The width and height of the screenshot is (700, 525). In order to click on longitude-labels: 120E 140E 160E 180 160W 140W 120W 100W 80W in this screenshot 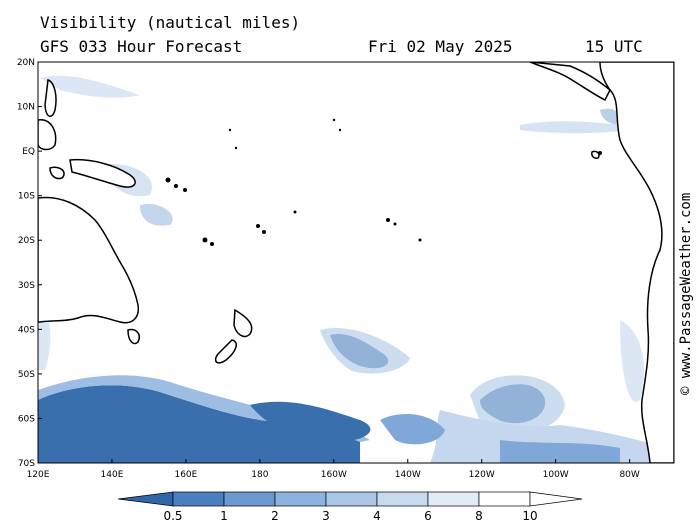, I will do `click(333, 469)`.